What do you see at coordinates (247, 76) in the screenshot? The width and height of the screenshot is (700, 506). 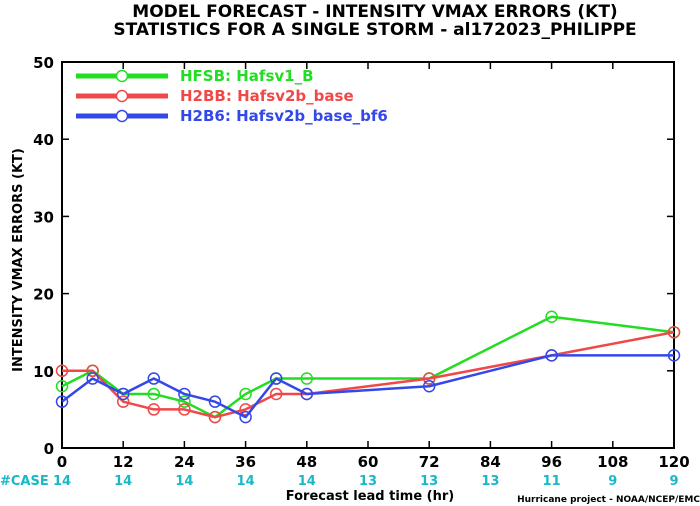 I see `legend-label: HFSB: Hafsv1_B` at bounding box center [247, 76].